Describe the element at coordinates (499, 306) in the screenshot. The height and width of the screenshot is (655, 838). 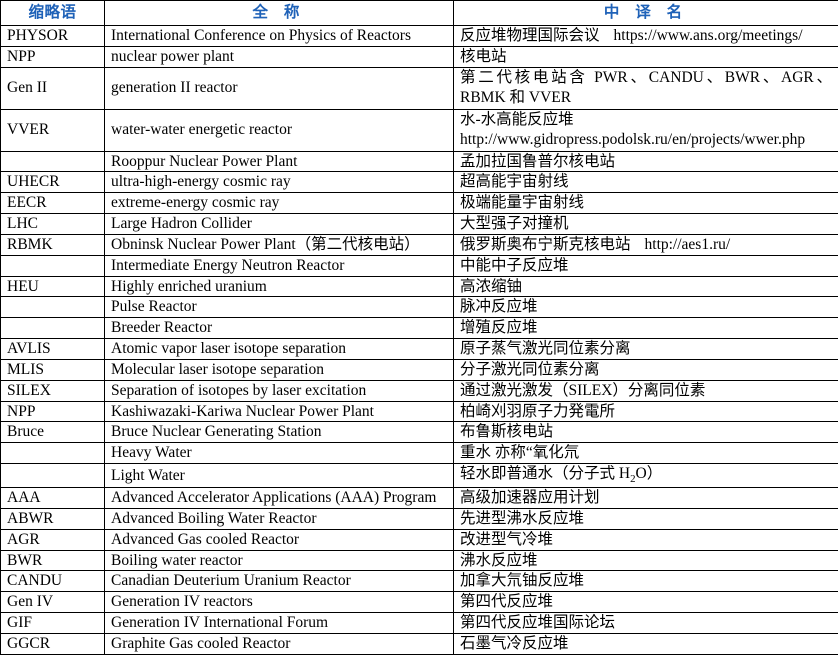
I see `cell-chinese-text: 脉冲反应堆` at that location.